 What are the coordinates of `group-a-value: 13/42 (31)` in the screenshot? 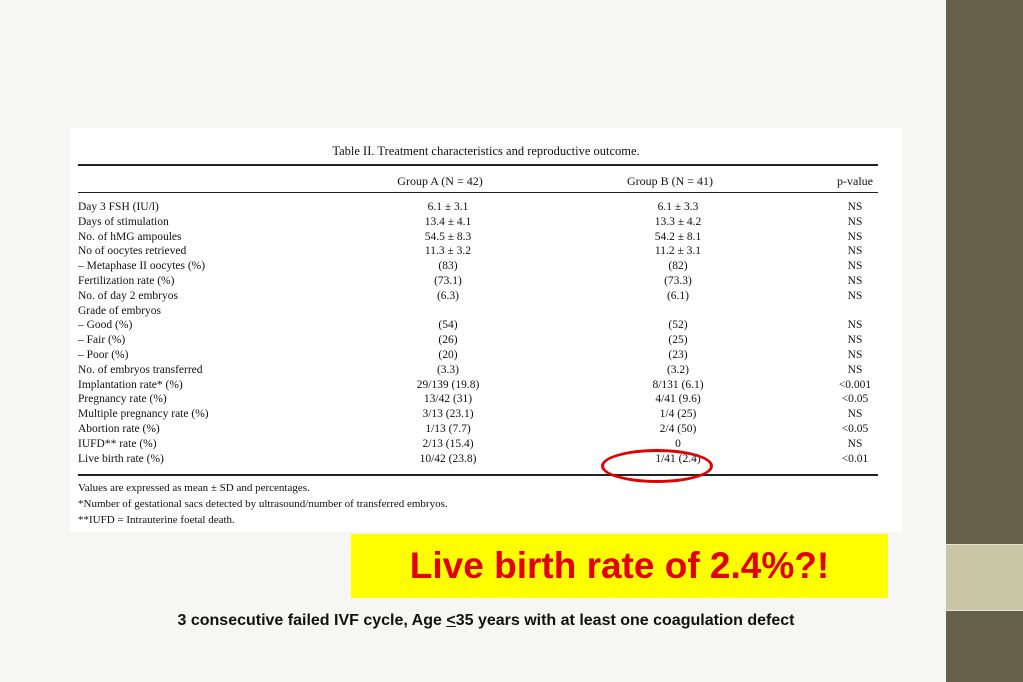 It's located at (448, 399).